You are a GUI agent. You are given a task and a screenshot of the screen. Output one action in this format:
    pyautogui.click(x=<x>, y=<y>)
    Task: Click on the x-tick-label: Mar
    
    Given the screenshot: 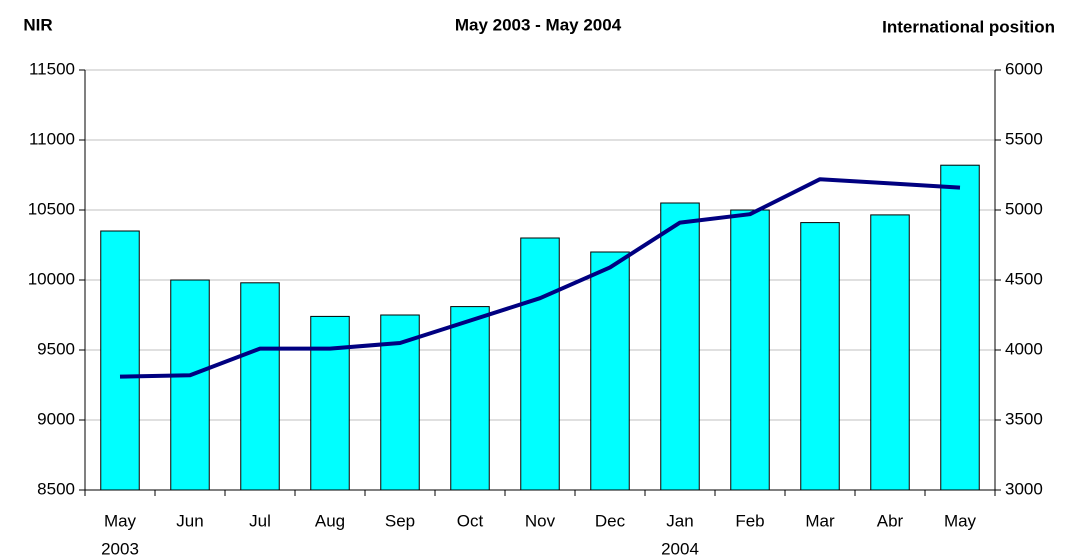 What is the action you would take?
    pyautogui.click(x=820, y=520)
    